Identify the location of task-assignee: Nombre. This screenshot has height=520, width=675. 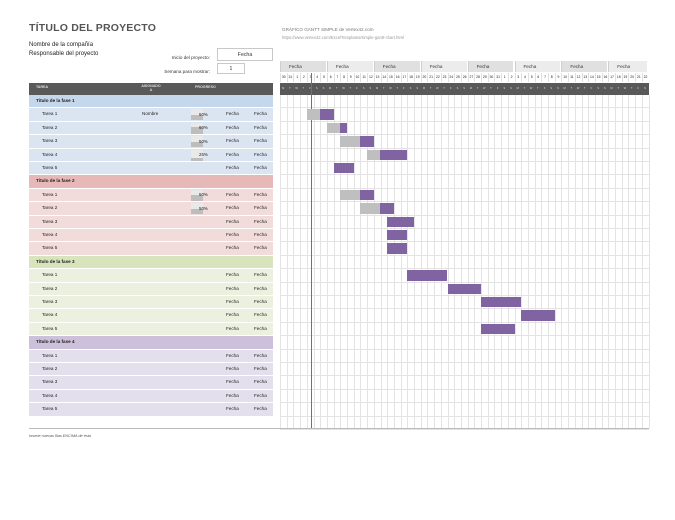
(150, 114).